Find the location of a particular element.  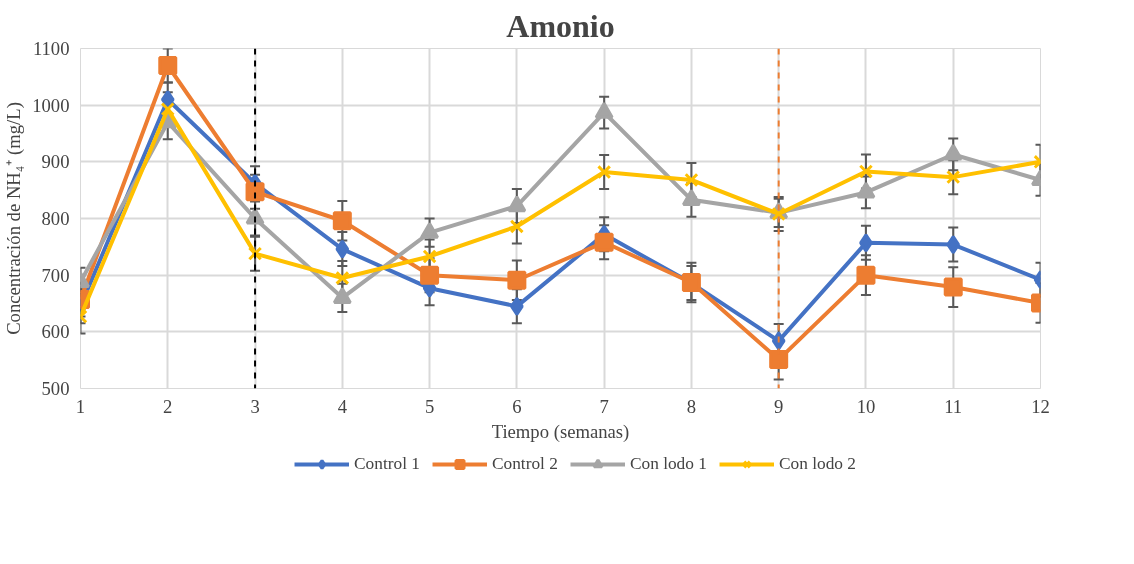

x-tick-label: 12 is located at coordinates (1040, 406).